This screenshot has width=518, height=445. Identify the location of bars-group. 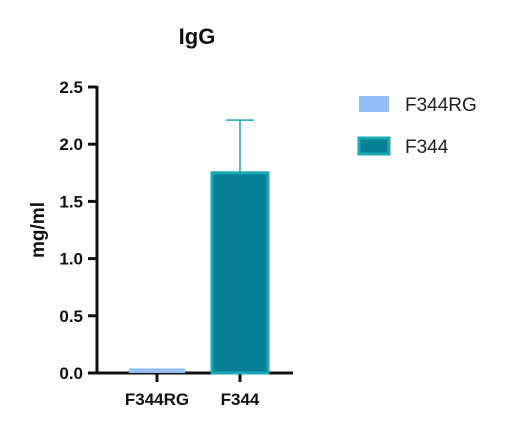
(199, 273).